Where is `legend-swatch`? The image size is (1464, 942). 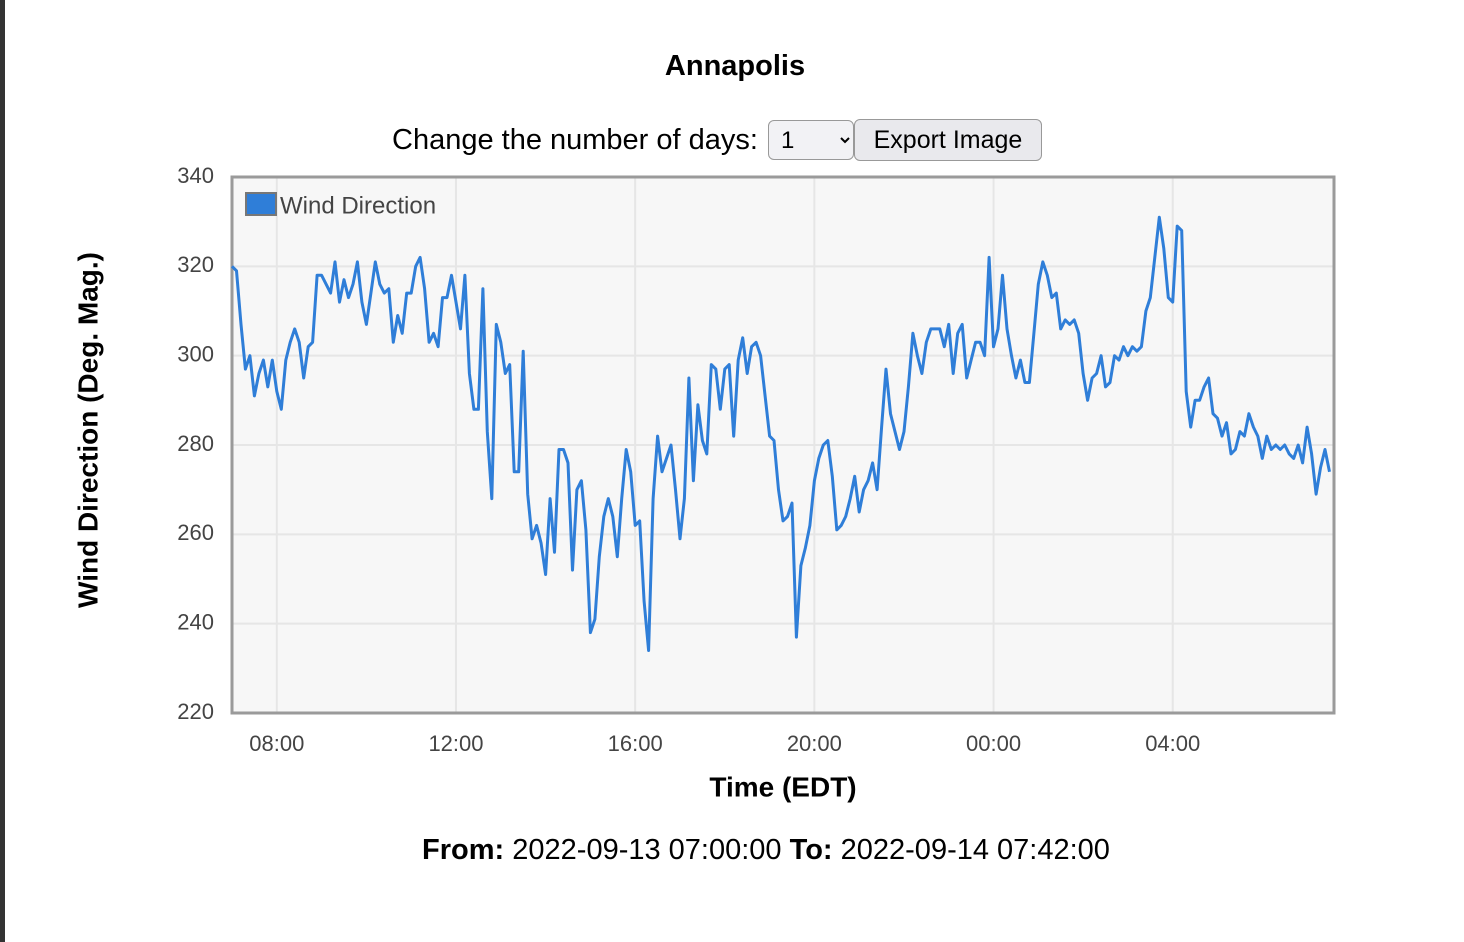
legend-swatch is located at coordinates (261, 204).